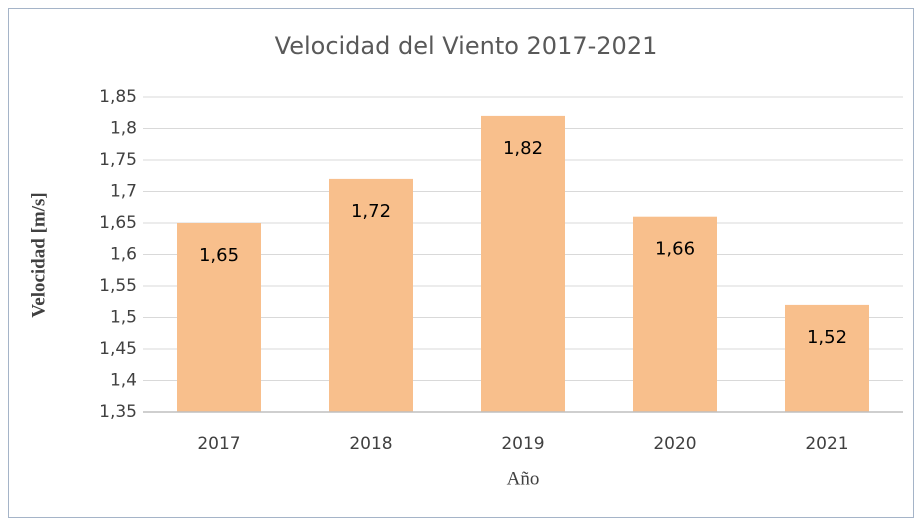  I want to click on y-tick-label: 1,45, so click(118, 349).